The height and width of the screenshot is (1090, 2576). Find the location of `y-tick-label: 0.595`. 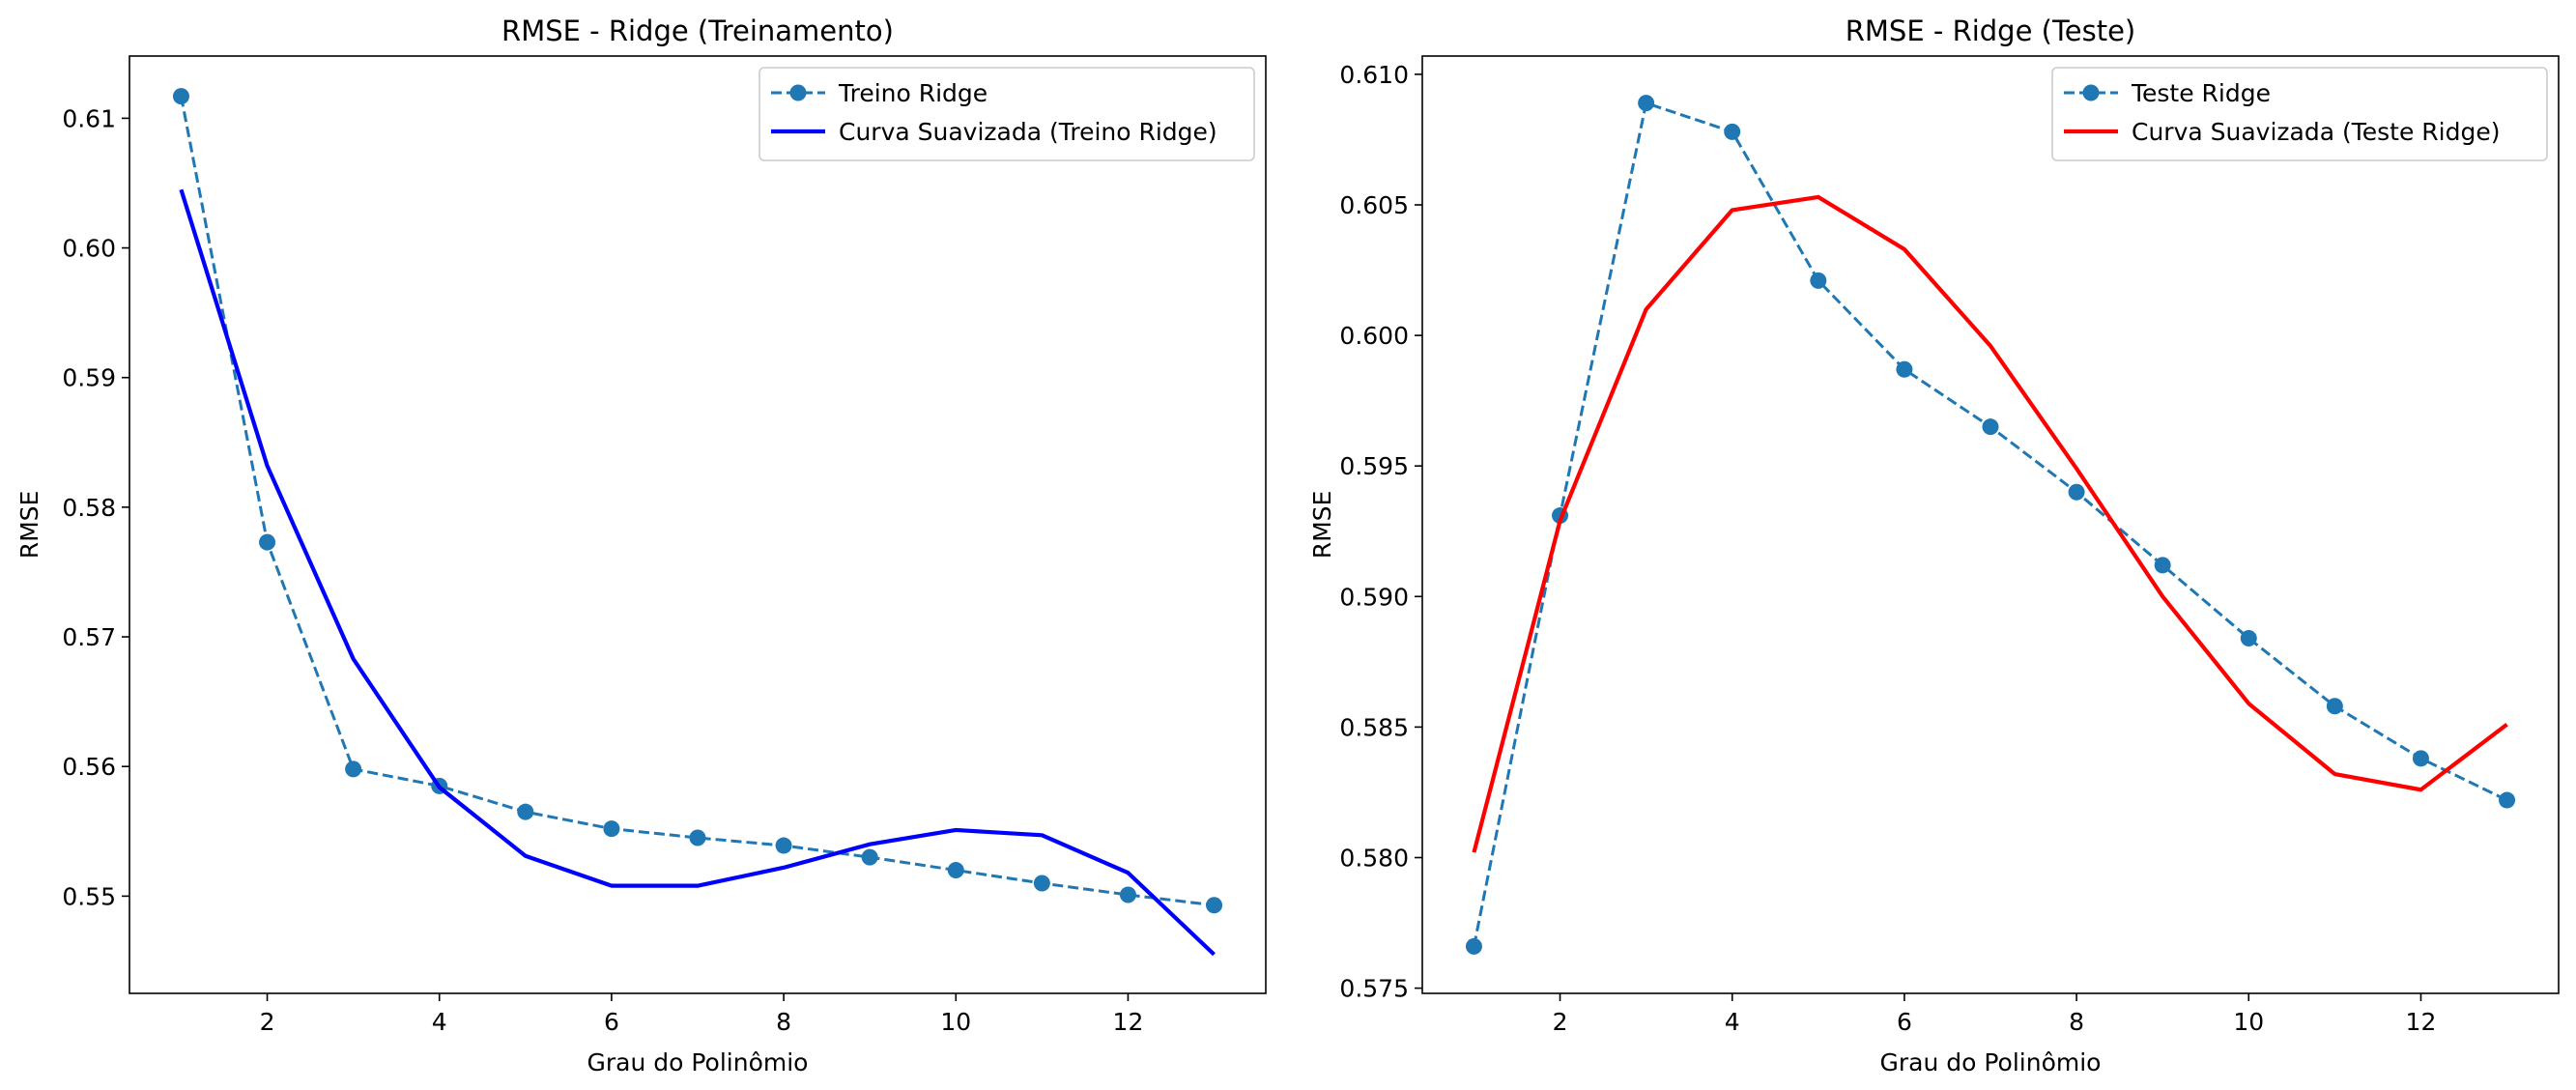

y-tick-label: 0.595 is located at coordinates (1374, 466).